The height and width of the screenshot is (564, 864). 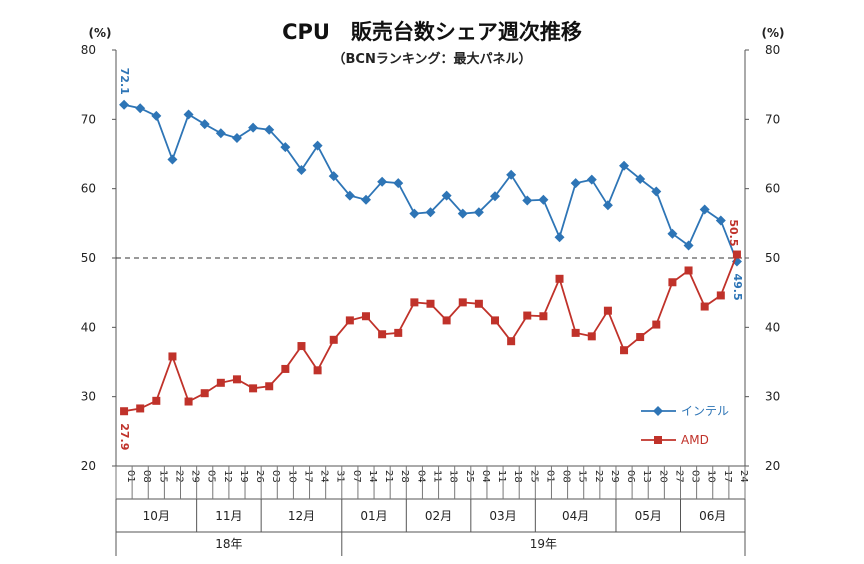 I want to click on month-label: 11月, so click(x=228, y=516).